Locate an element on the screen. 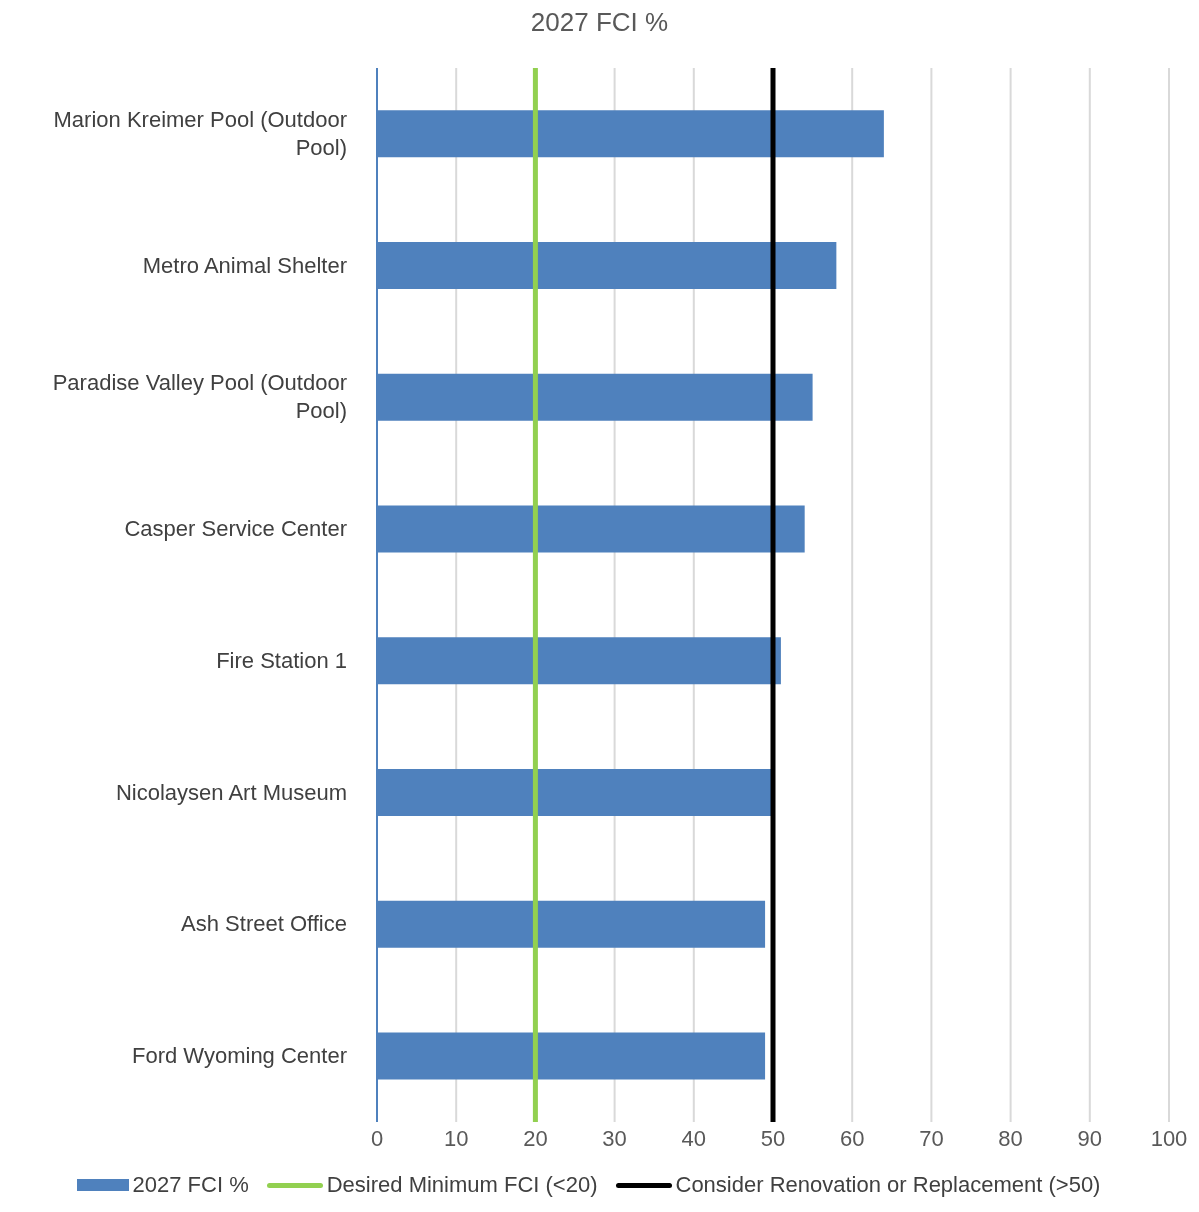 This screenshot has height=1212, width=1199. legend-label: Desired Minimum FCI (<20) is located at coordinates (461, 1185).